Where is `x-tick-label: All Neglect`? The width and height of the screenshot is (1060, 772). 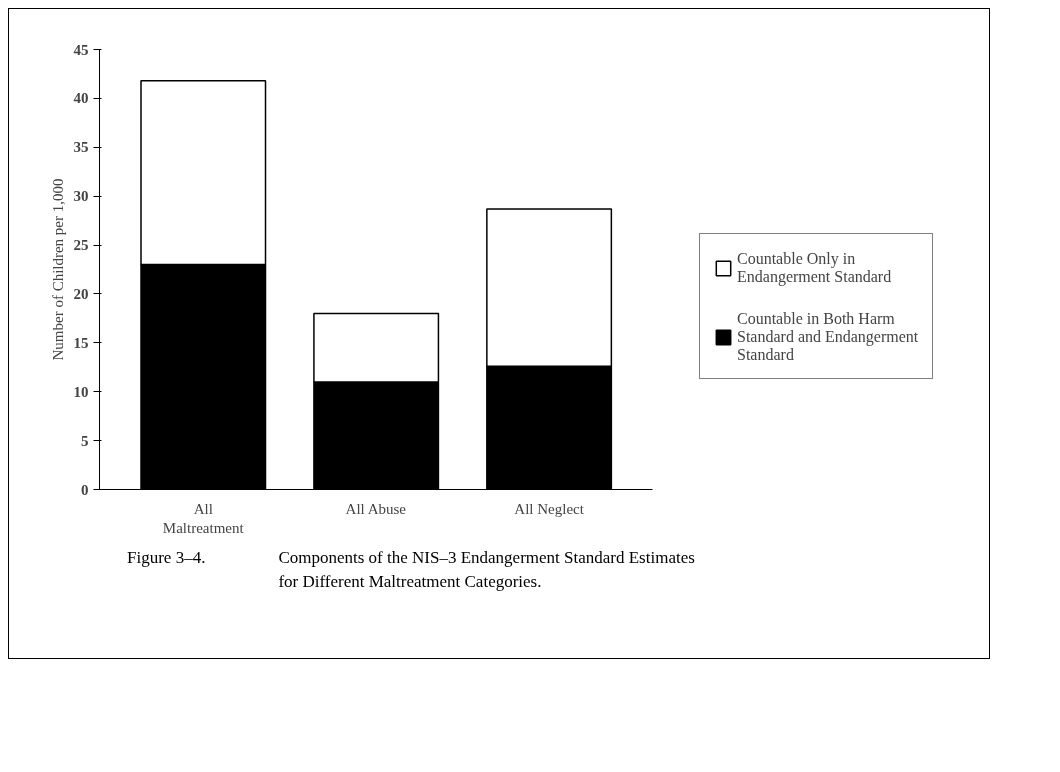 x-tick-label: All Neglect is located at coordinates (549, 508).